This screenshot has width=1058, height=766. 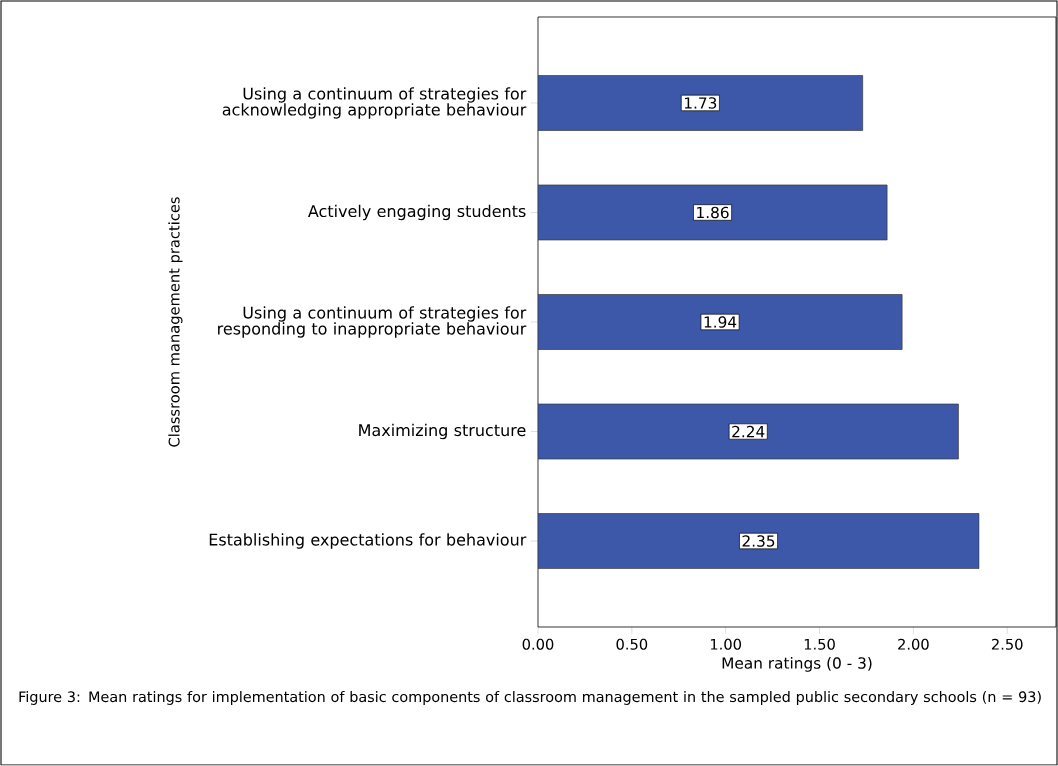 I want to click on y-axis-title: Classroom management practices, so click(x=175, y=322).